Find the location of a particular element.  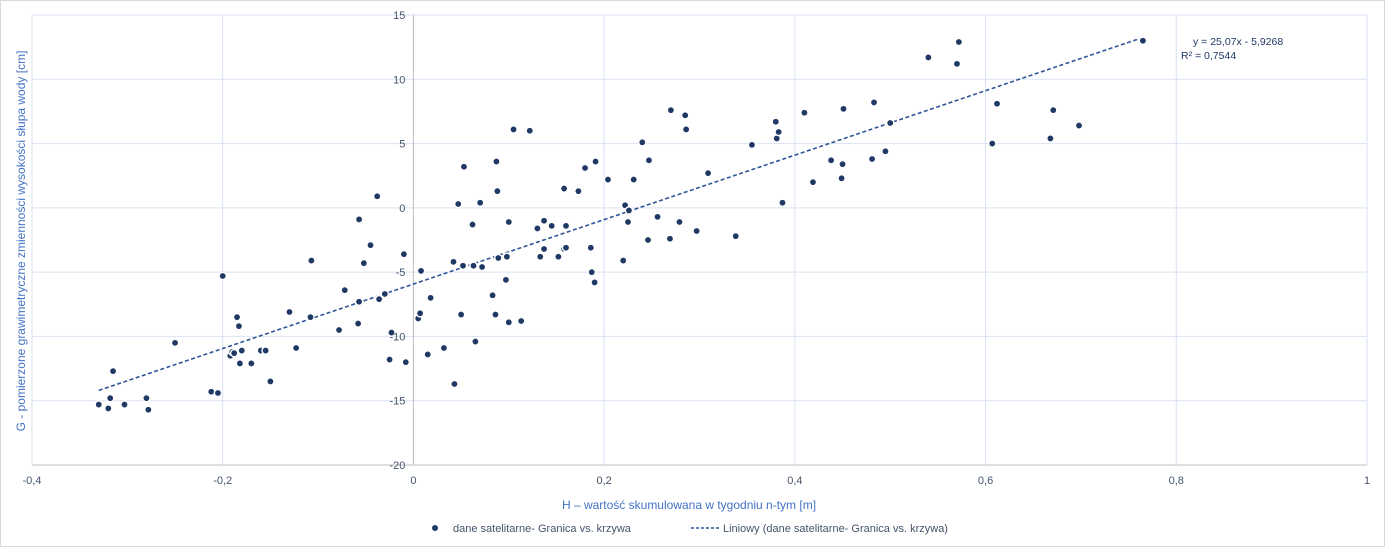

trendline-equation: y = 25,07x - 5,9268 R² = 0,7544 is located at coordinates (1232, 49).